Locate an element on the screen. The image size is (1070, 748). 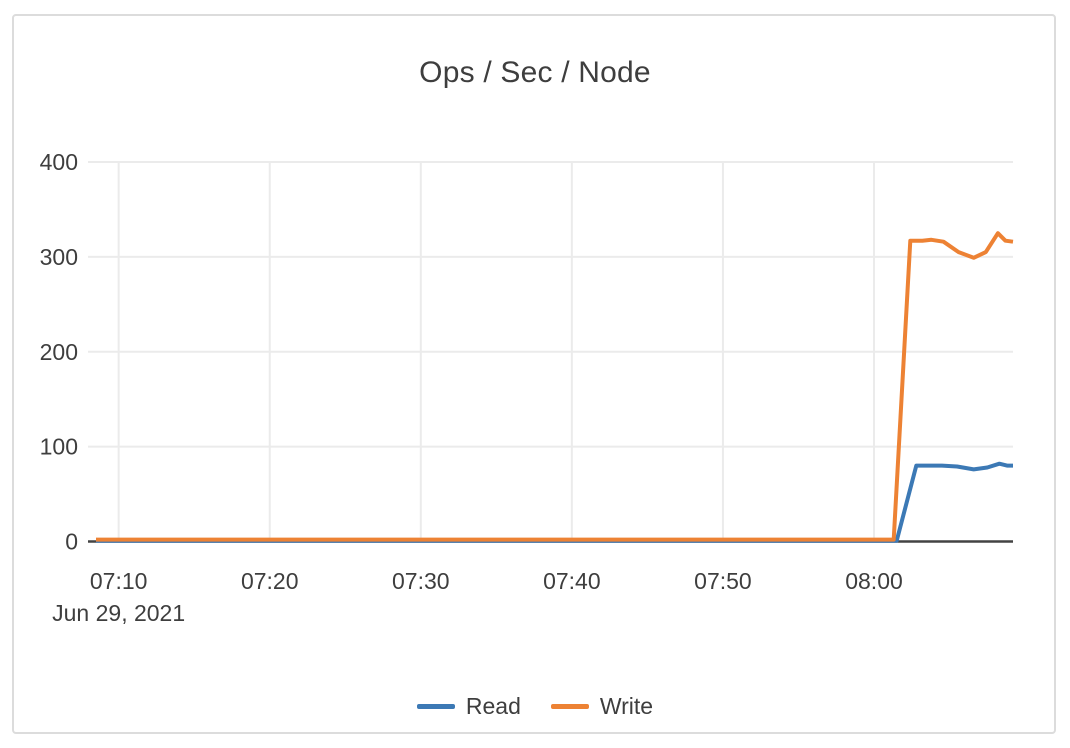
x-tick-label: 08:00 is located at coordinates (874, 581).